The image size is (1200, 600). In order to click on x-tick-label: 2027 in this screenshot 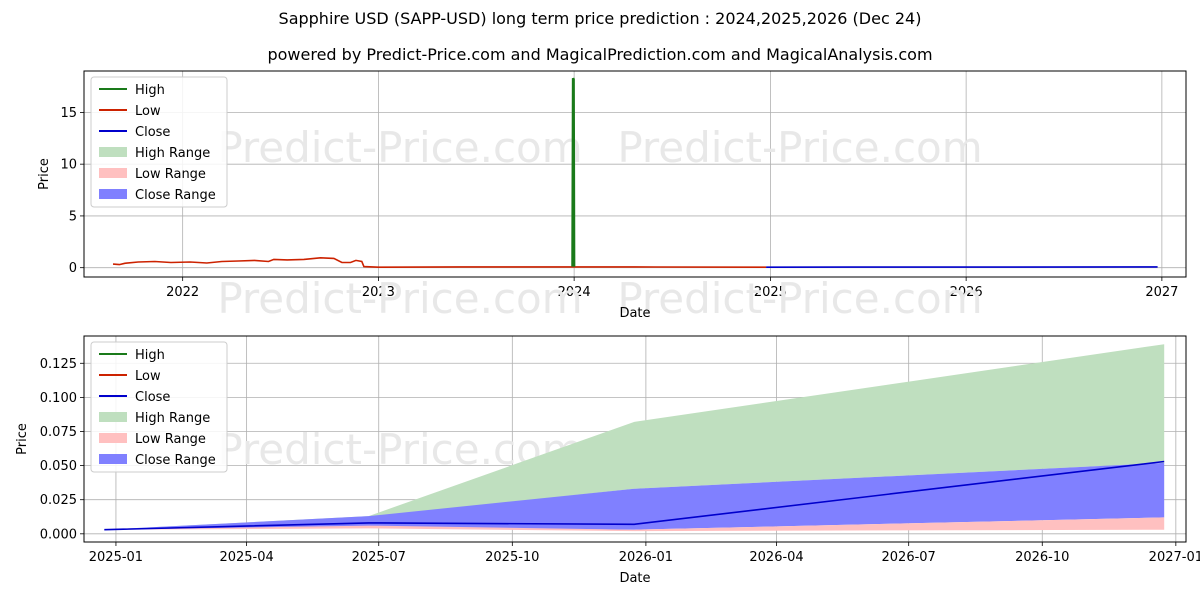, I will do `click(1161, 292)`.